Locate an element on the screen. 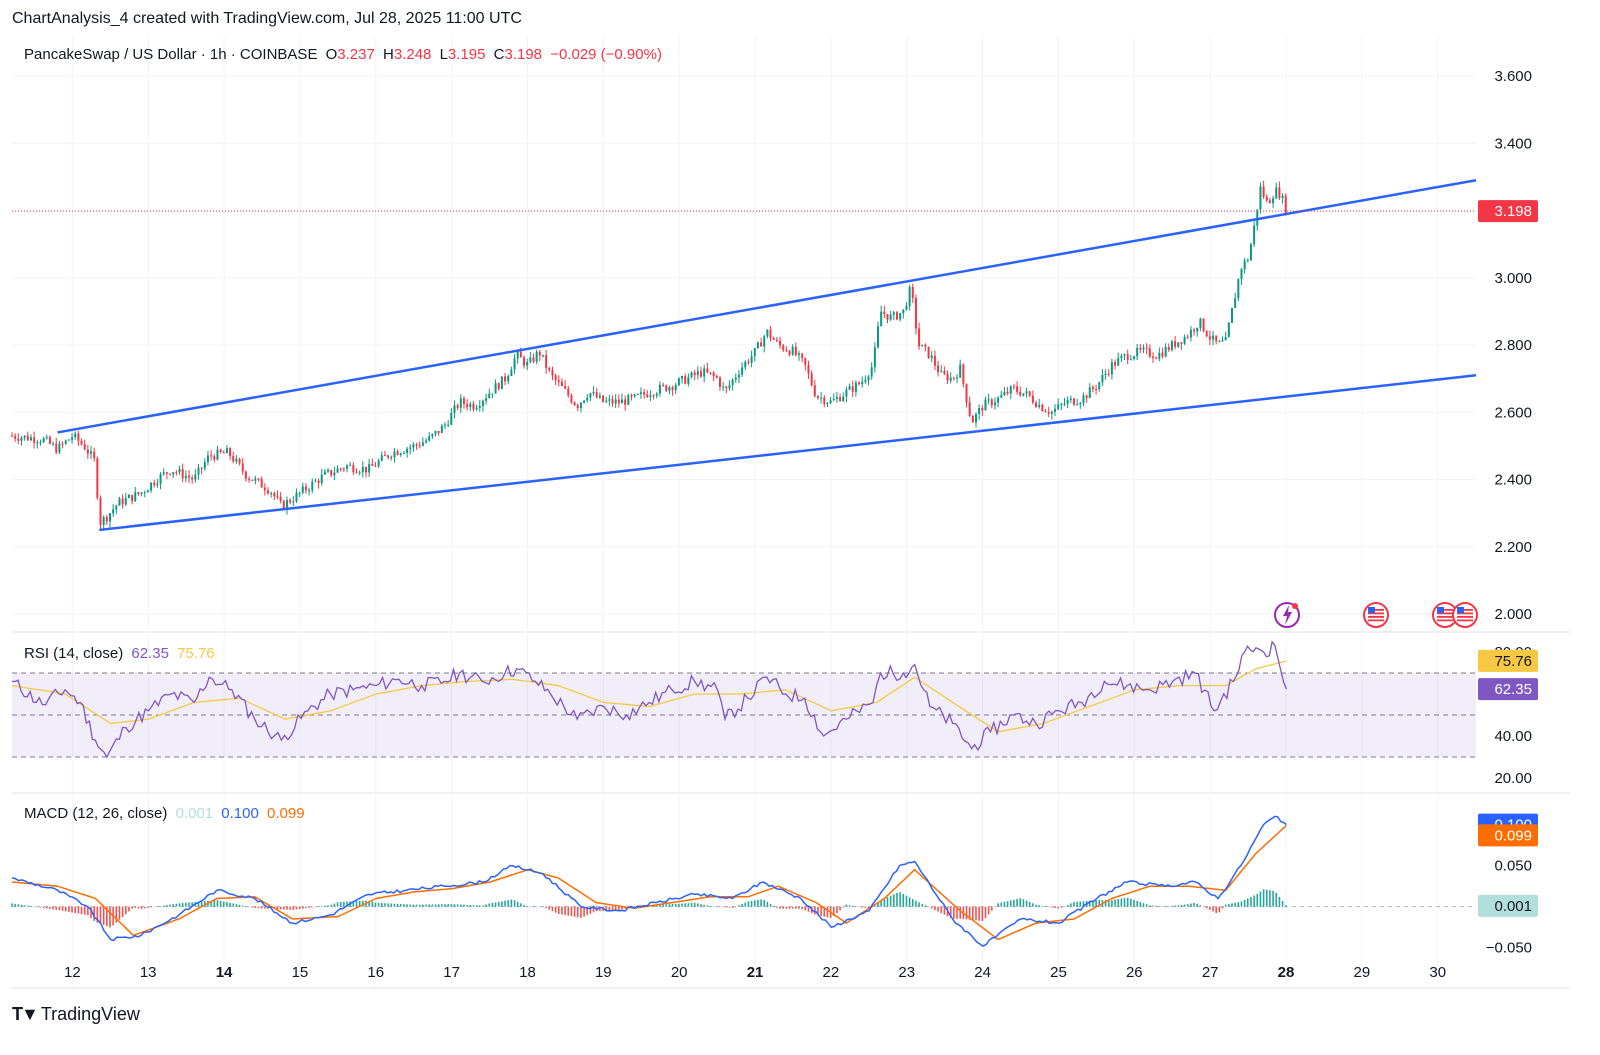 This screenshot has width=1600, height=1055. date-tick-label: 18 is located at coordinates (527, 972).